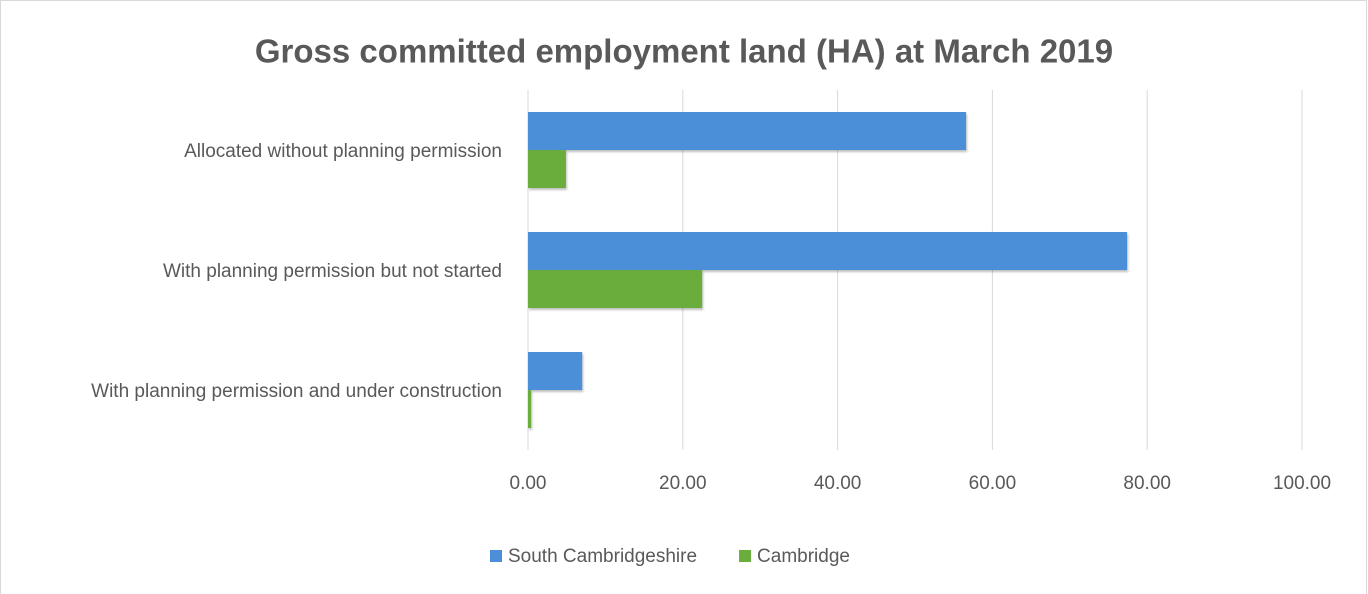  What do you see at coordinates (1302, 483) in the screenshot?
I see `x-tick-label: 100.00` at bounding box center [1302, 483].